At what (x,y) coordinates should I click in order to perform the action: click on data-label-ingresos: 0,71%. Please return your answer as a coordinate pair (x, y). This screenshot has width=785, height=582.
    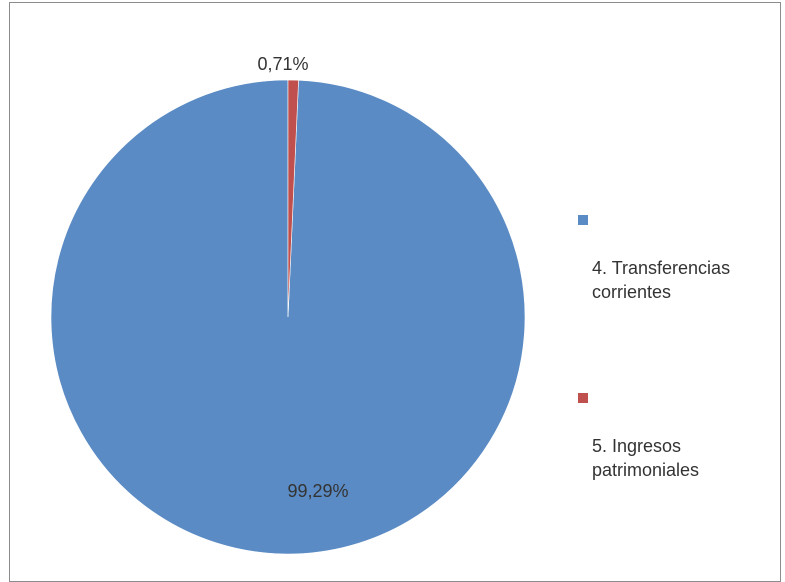
    Looking at the image, I should click on (282, 64).